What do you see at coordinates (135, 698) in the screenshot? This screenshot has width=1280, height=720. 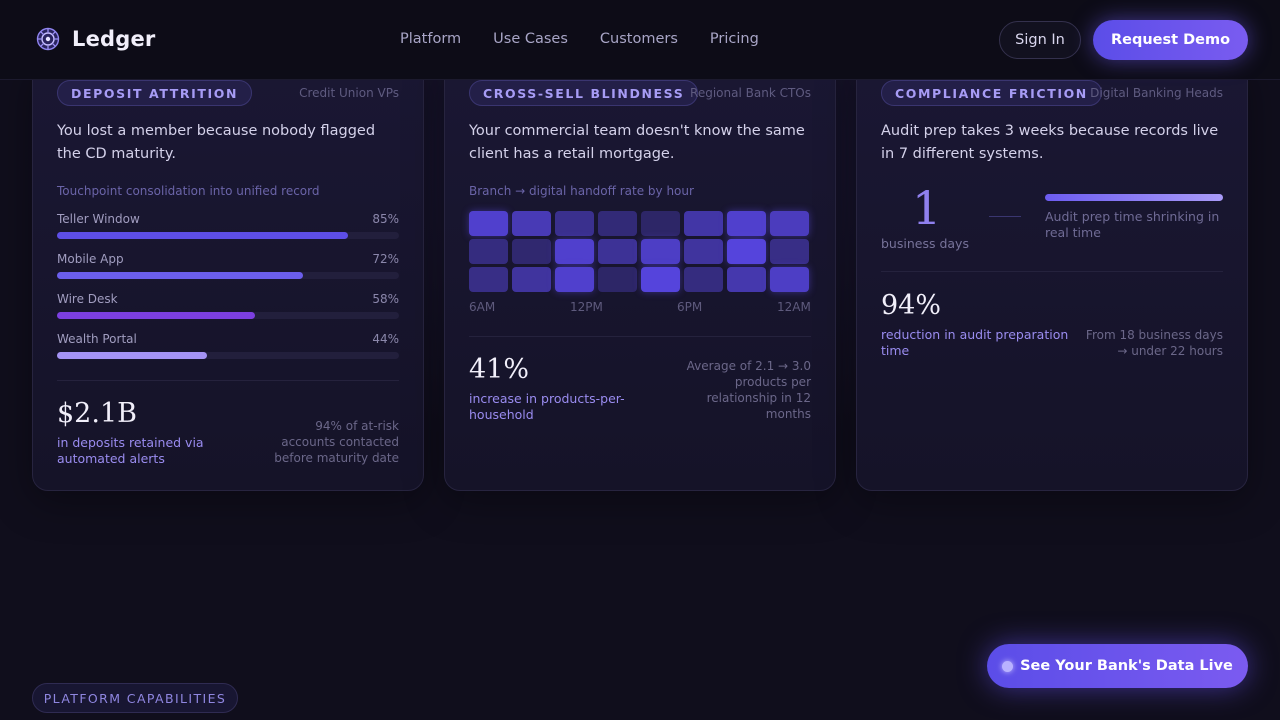 I see `section-pill: PLATFORM CAPABILITIES` at bounding box center [135, 698].